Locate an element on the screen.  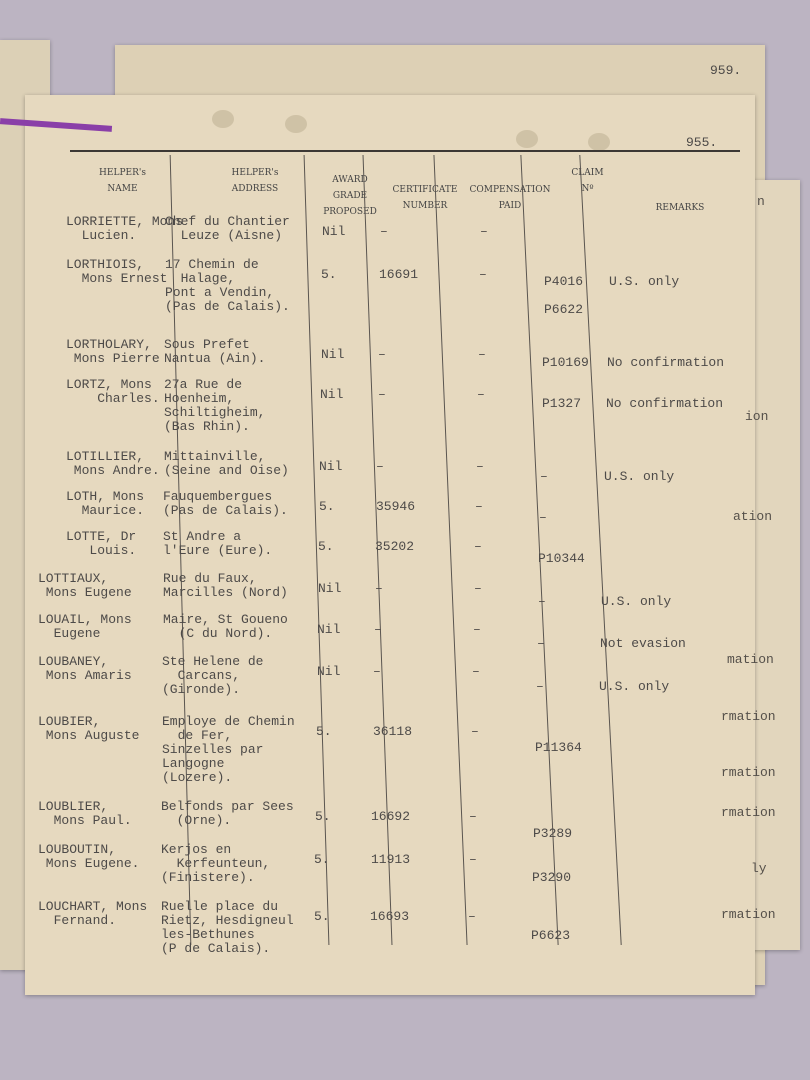
address: Maire, St Goueno (C du Nord). is located at coordinates (225, 626).